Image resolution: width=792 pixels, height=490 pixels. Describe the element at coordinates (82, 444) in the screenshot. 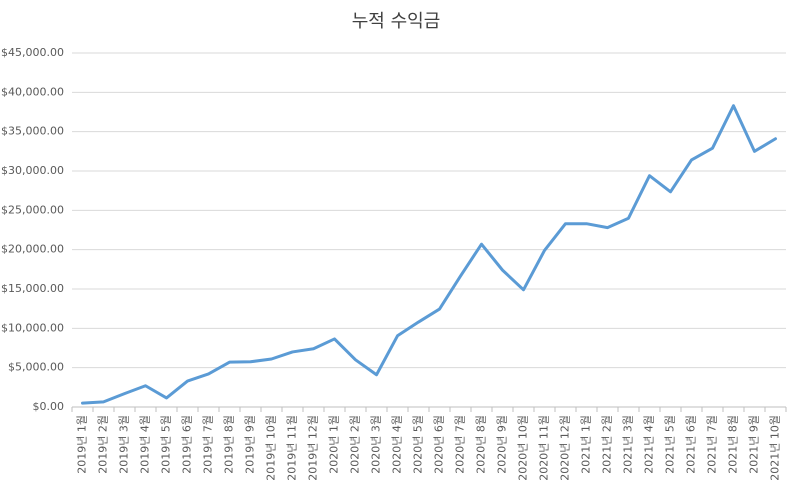

I see `x-tick-label: 2019년 1월` at that location.